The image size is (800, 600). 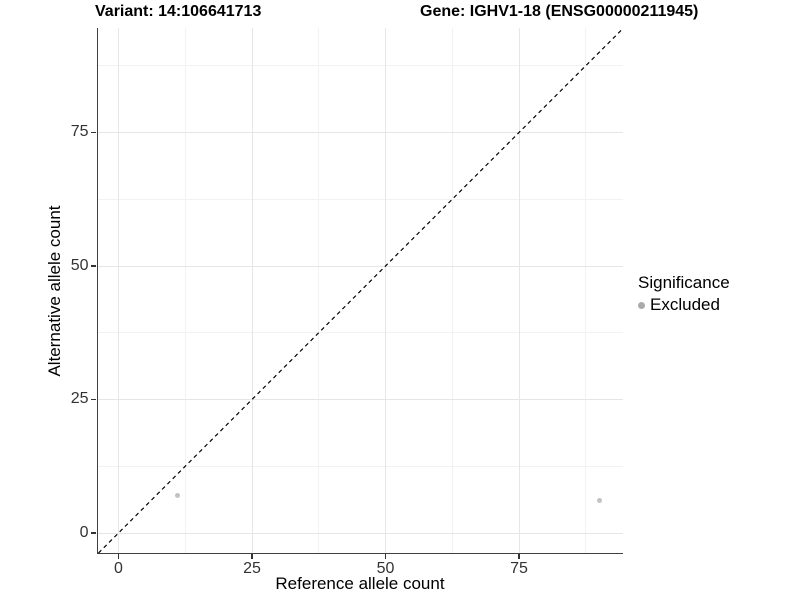 I want to click on variant-title: Variant: 14:106641713, so click(x=178, y=11).